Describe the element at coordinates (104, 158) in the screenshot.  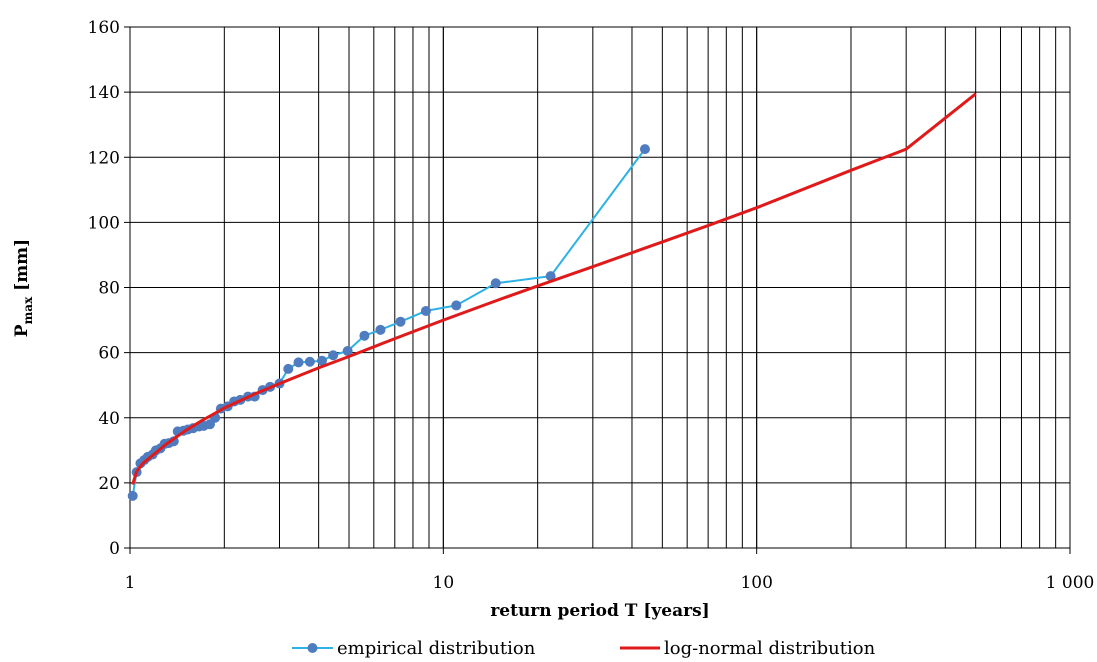
I see `y-tick-label: 120` at that location.